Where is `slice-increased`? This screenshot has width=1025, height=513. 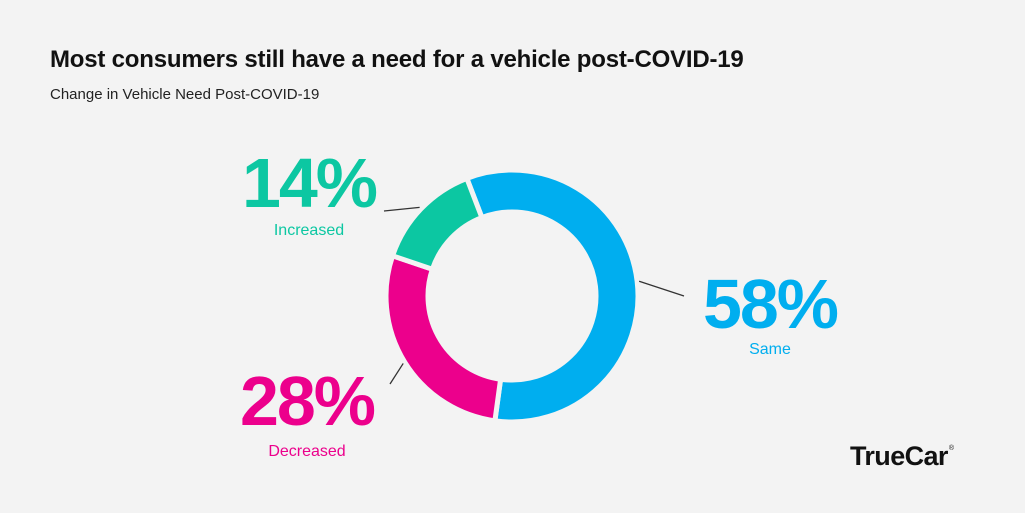 slice-increased is located at coordinates (437, 224).